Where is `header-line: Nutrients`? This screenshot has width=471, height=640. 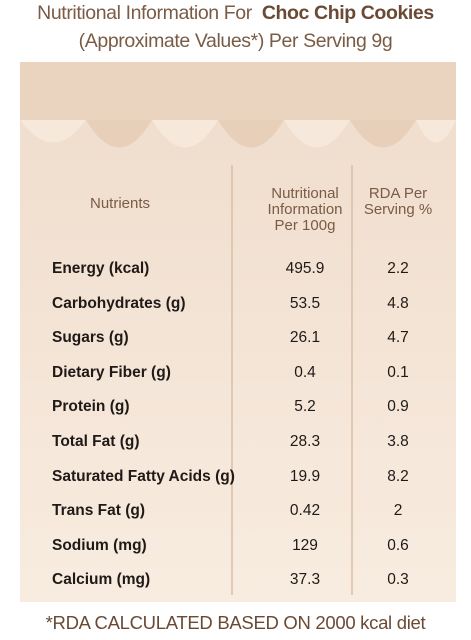 header-line: Nutrients is located at coordinates (120, 203).